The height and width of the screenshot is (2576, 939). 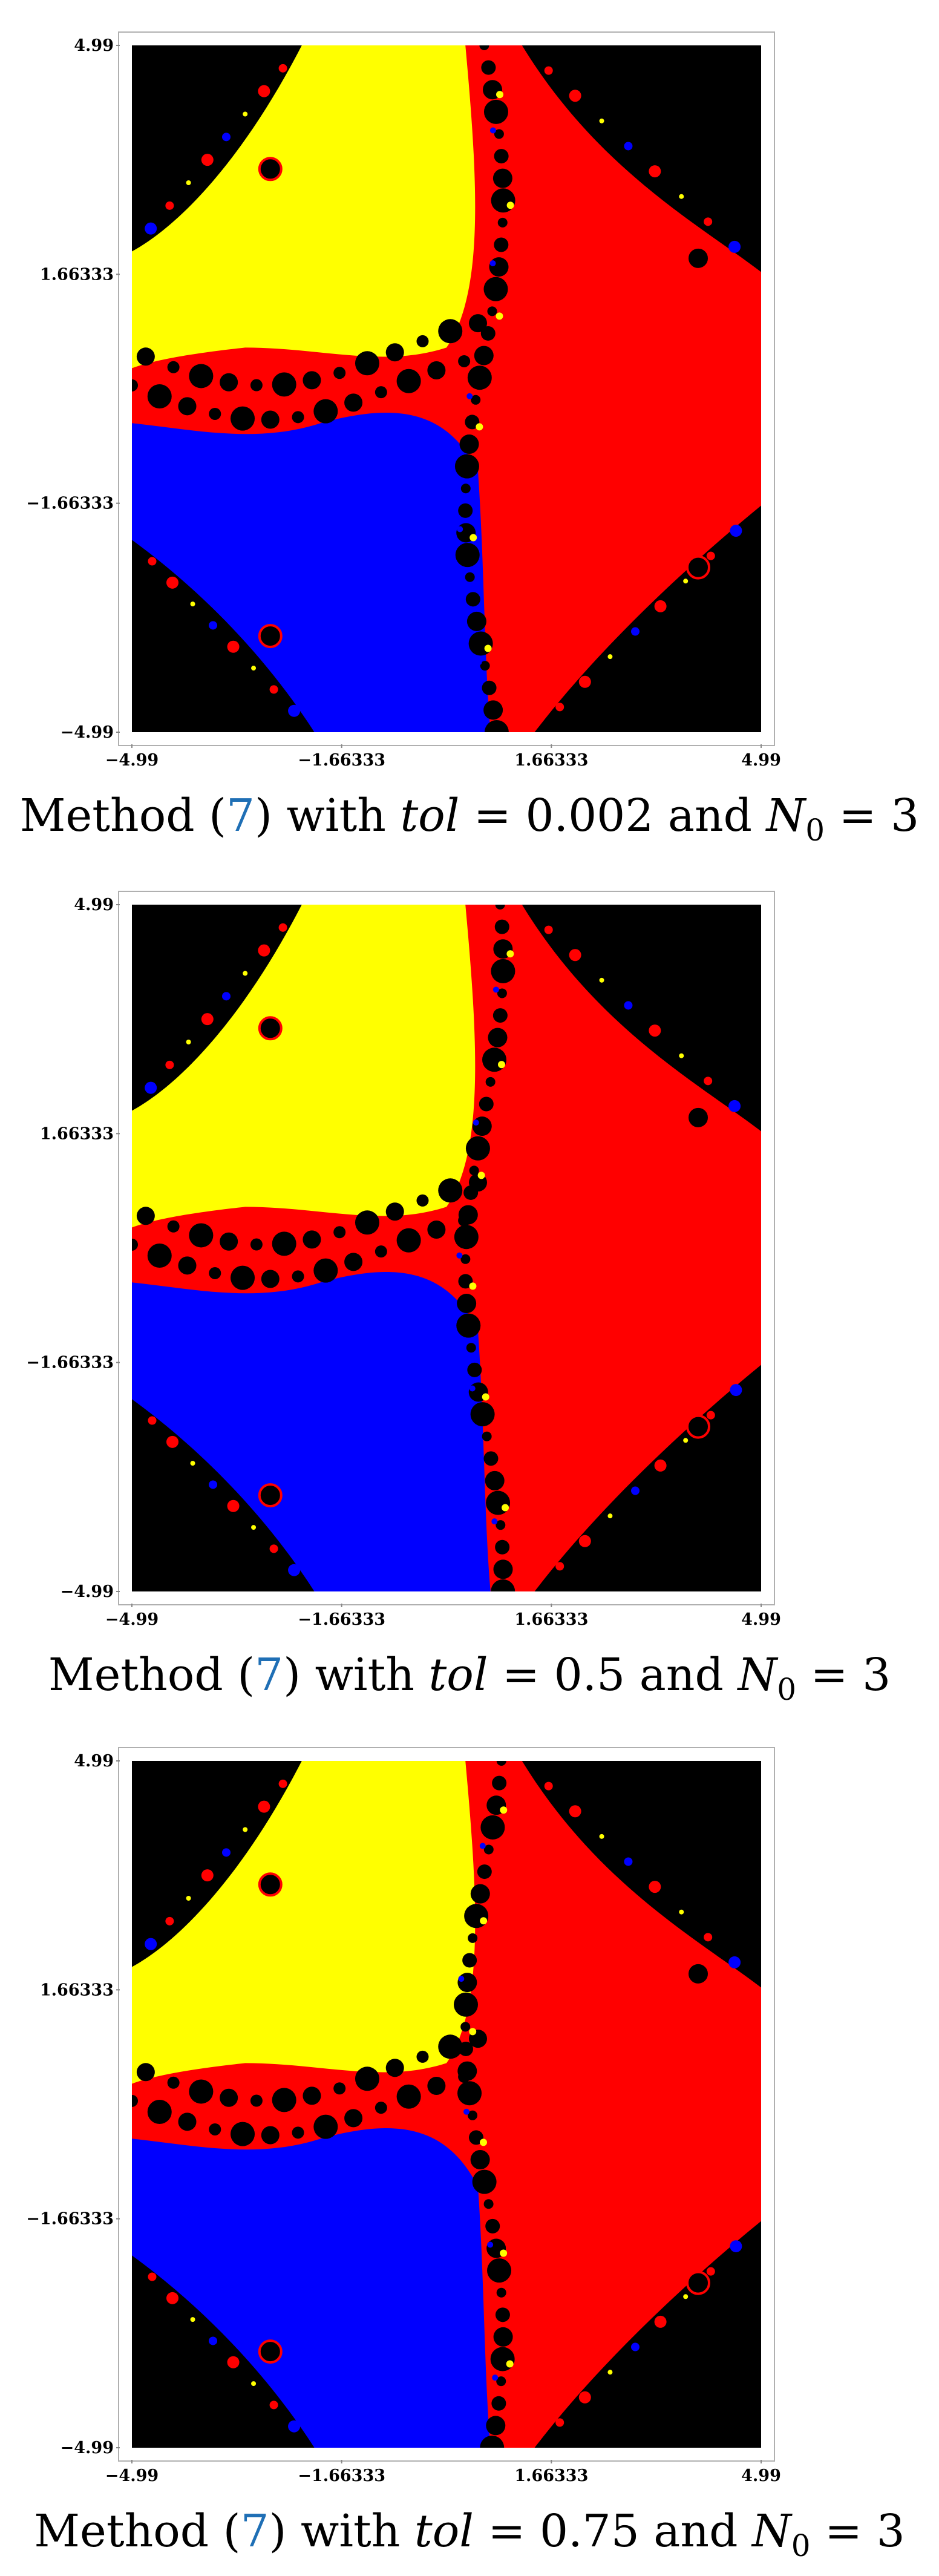 I want to click on x-tick-label: 4.99, so click(x=761, y=760).